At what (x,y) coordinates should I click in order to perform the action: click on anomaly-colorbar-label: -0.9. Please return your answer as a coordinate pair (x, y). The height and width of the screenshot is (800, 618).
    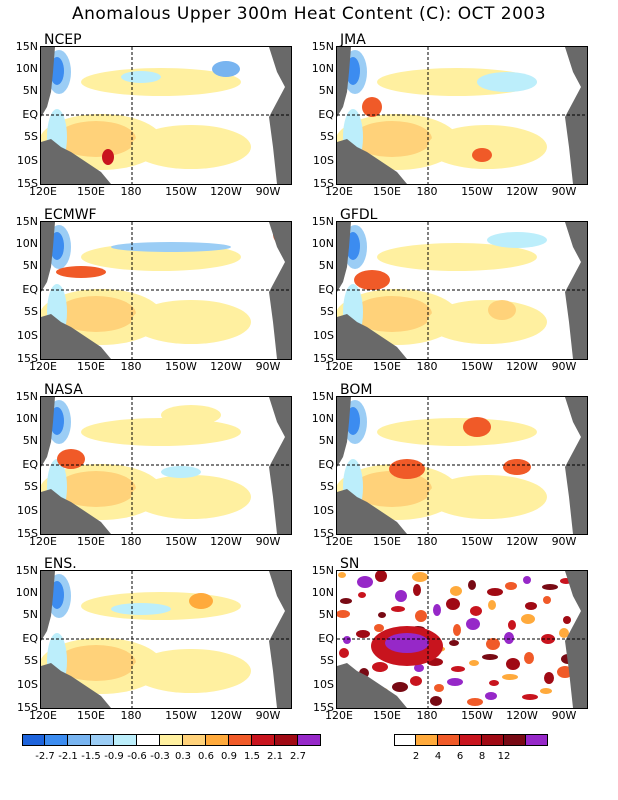
    Looking at the image, I should click on (114, 756).